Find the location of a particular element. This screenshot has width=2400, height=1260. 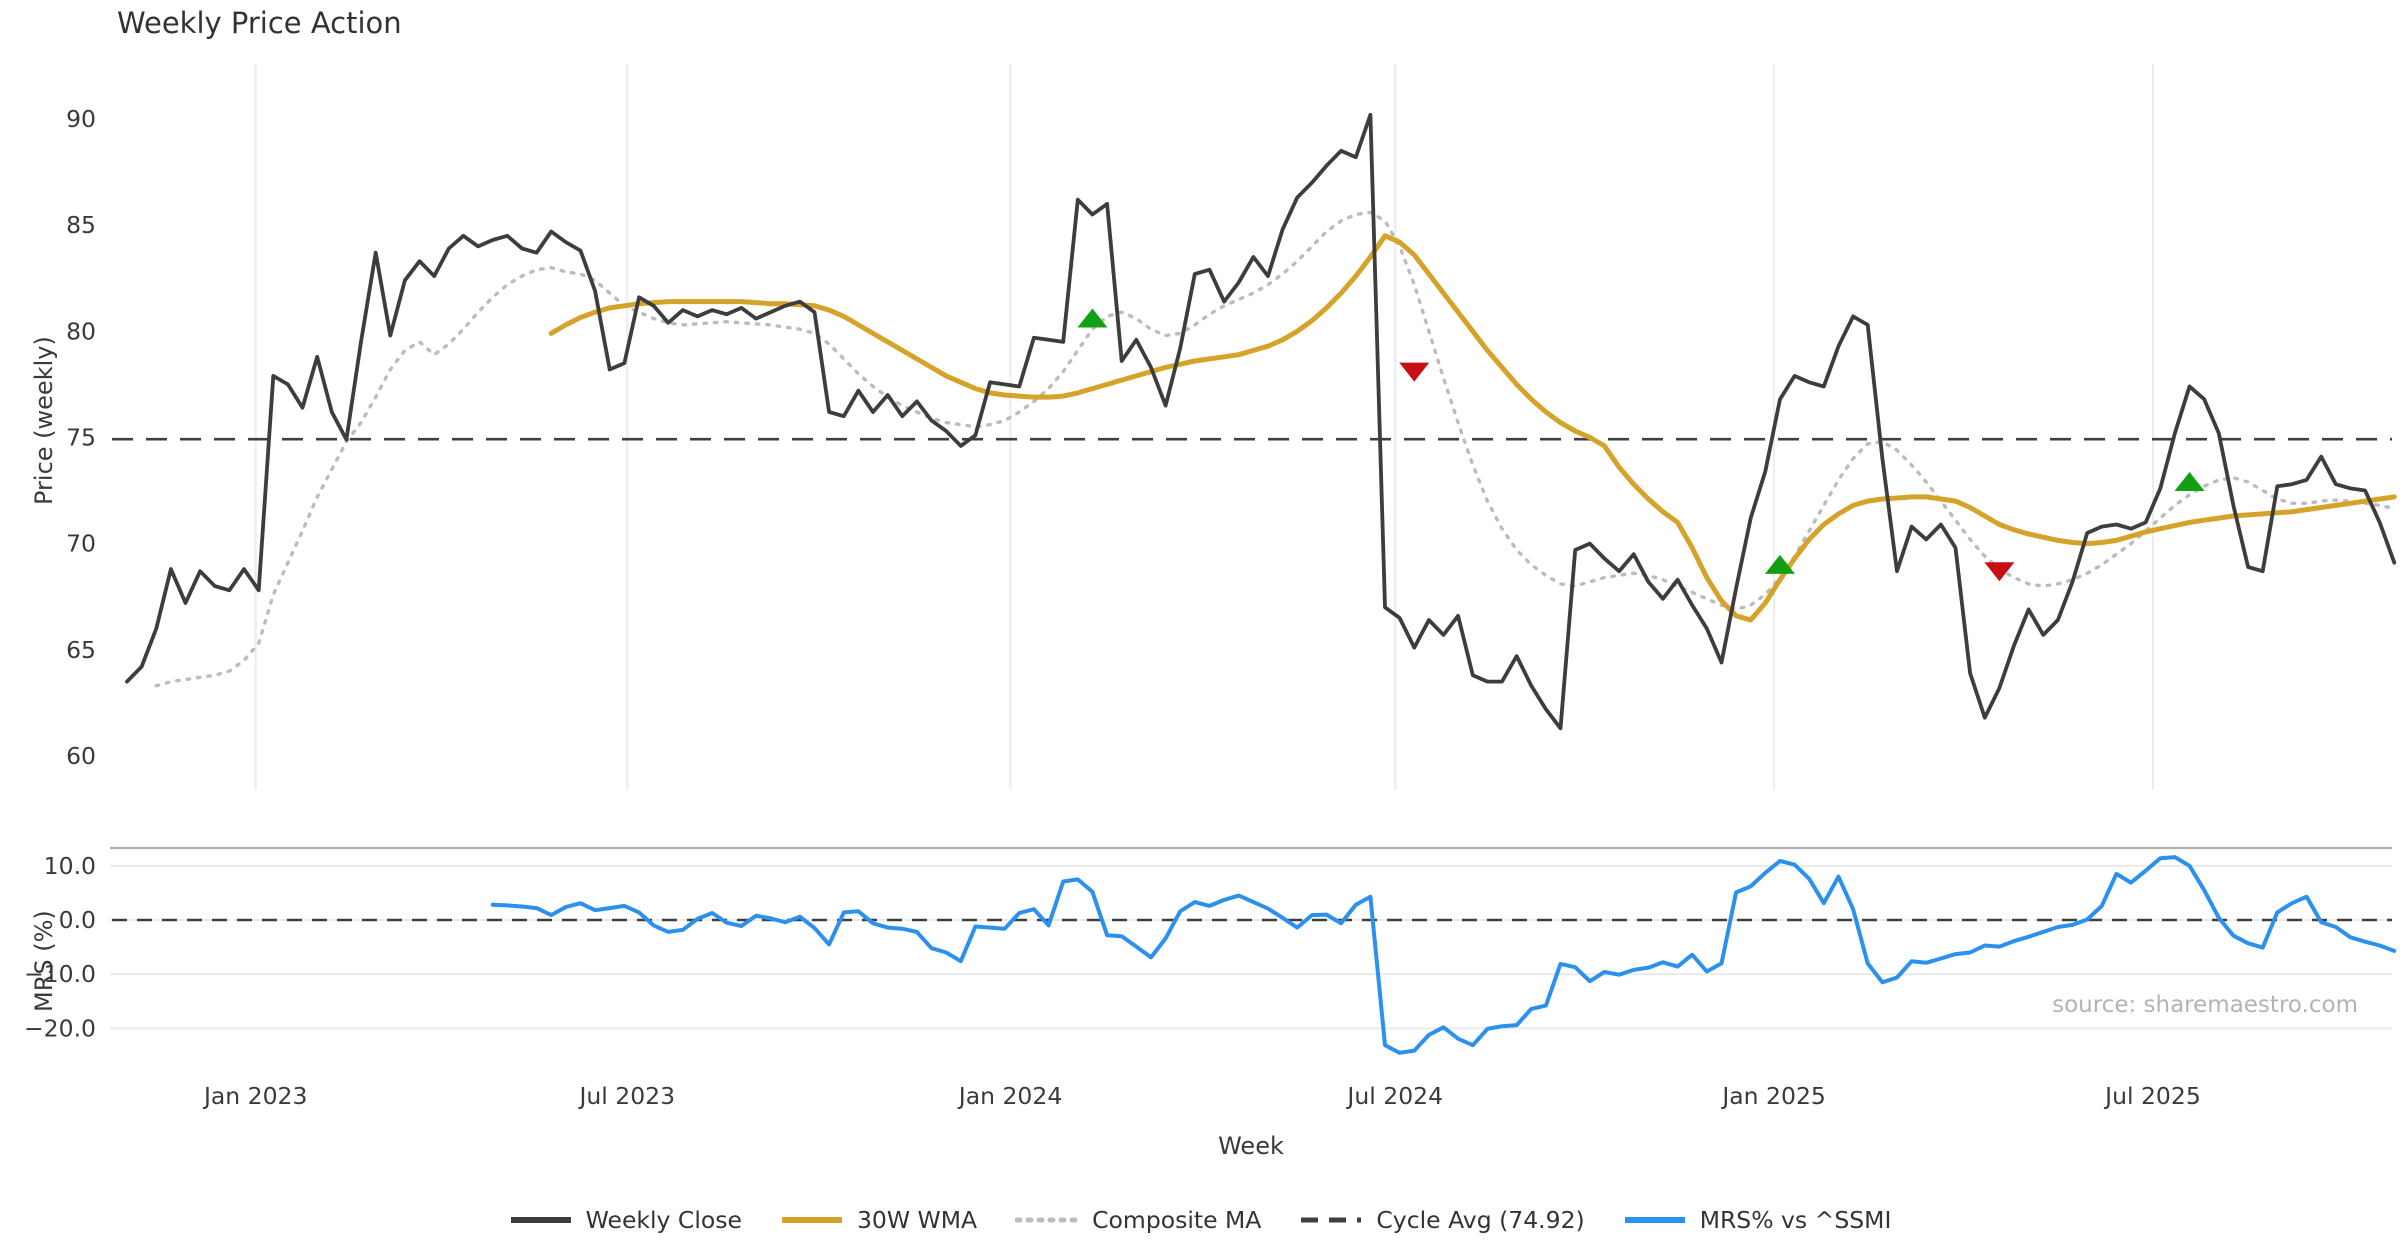

y-tick-label-mrs: −20.0 is located at coordinates (60, 1028).